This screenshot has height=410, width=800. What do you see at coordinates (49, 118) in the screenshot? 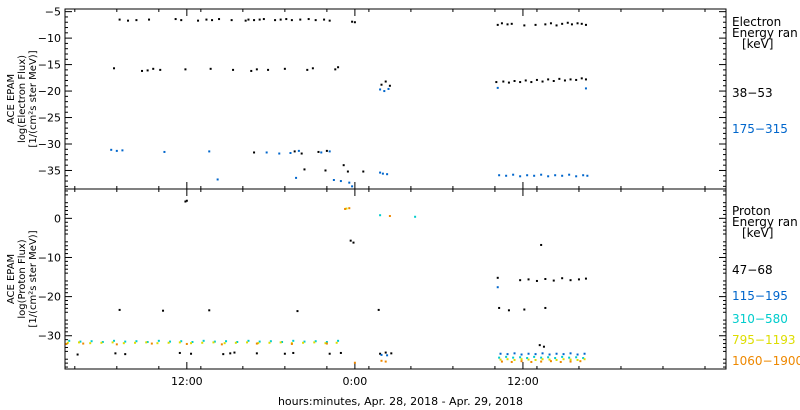
I see `y-tick-label: −25` at bounding box center [49, 118].